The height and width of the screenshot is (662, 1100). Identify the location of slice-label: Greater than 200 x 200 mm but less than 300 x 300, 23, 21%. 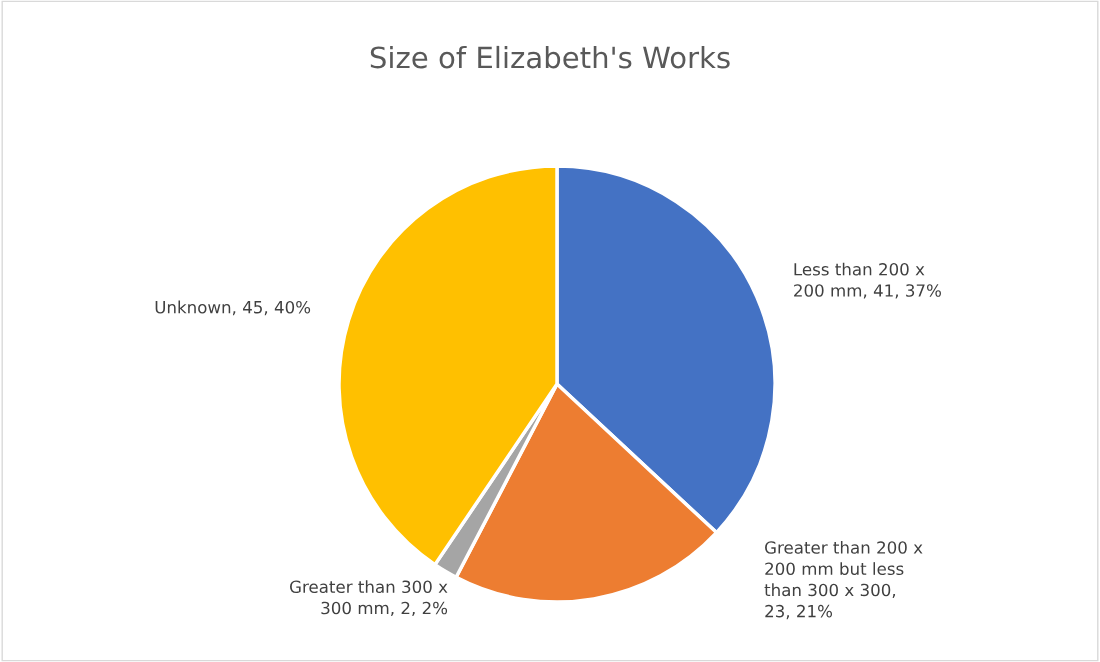
(843, 580).